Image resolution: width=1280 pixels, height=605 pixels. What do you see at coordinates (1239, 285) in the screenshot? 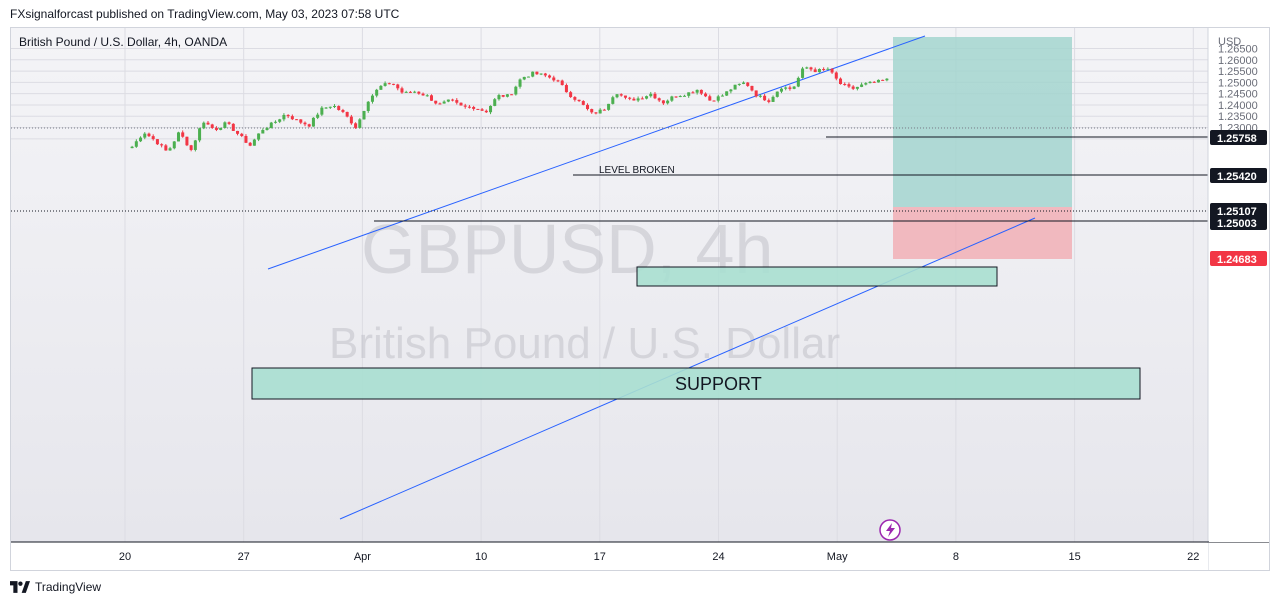
I see `price-scale` at bounding box center [1239, 285].